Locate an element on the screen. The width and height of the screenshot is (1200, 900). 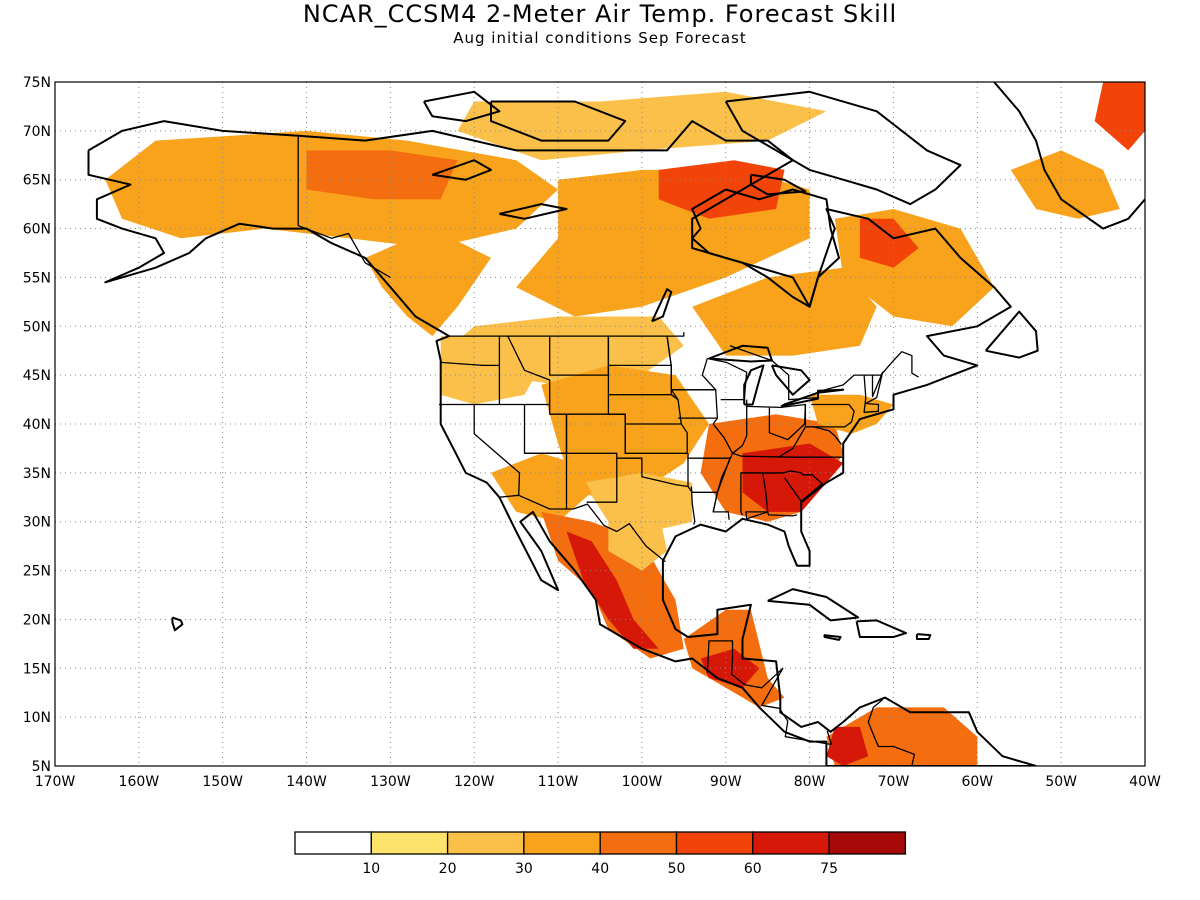
lat-tick-label: 55N is located at coordinates (37, 278).